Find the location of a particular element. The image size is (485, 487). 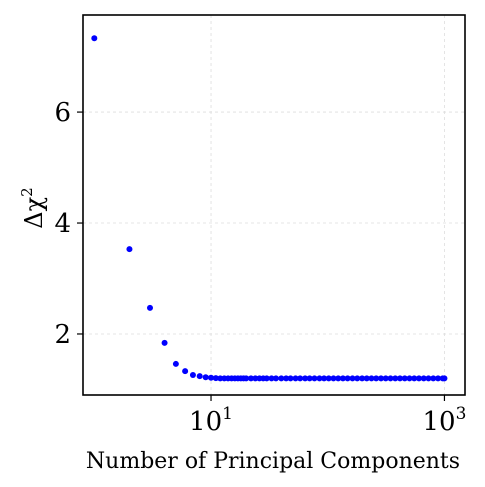

y-axis-label: Δχ2 is located at coordinates (33, 207).